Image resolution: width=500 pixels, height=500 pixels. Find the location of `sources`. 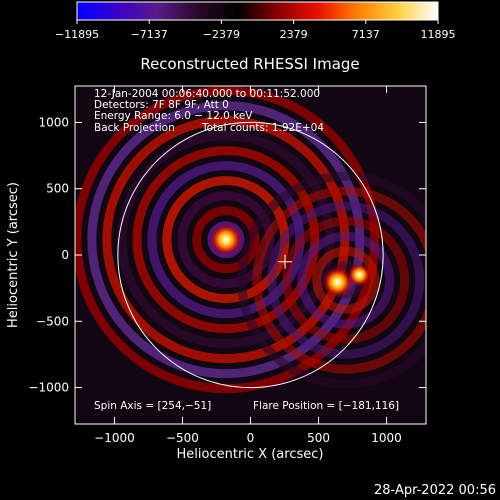

sources is located at coordinates (290, 260).